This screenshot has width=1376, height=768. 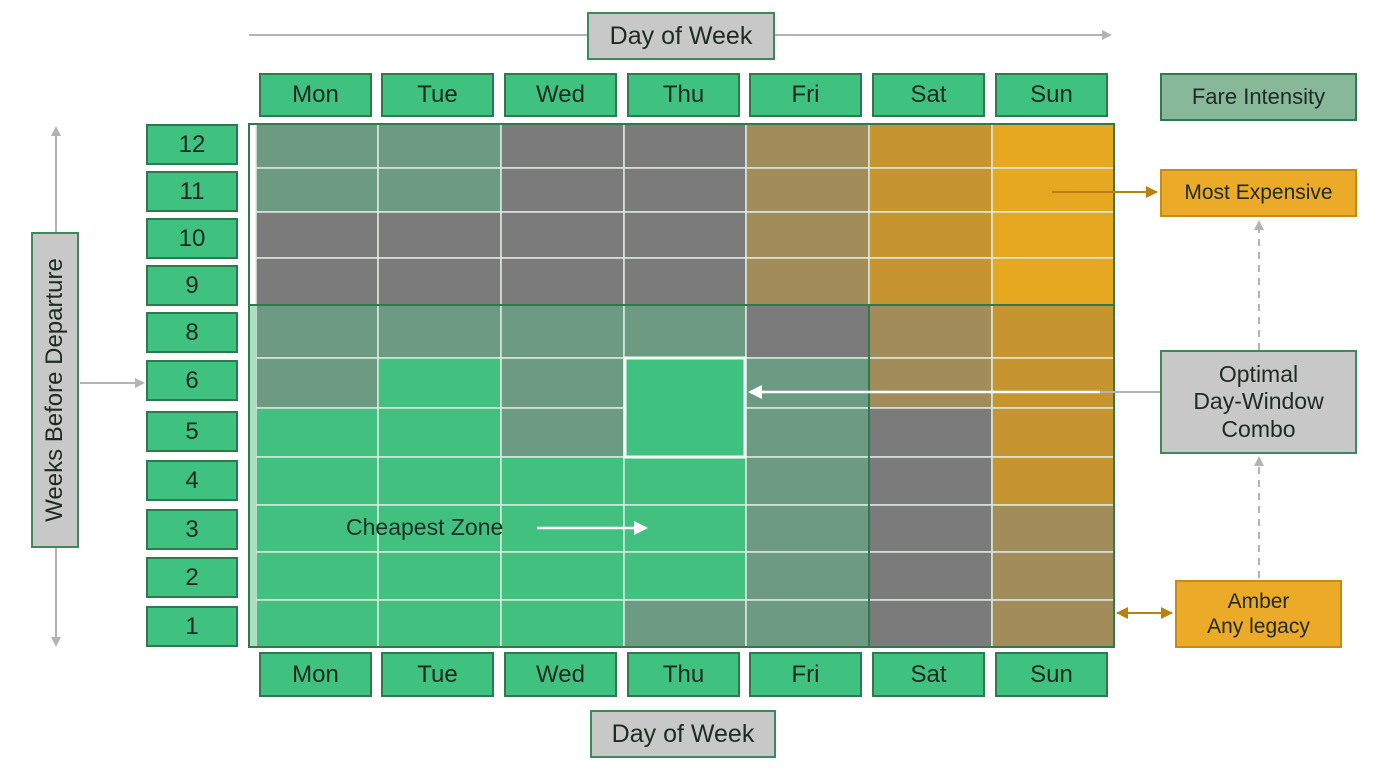 What do you see at coordinates (562, 146) in the screenshot?
I see `heatmap-cell-12-Wed` at bounding box center [562, 146].